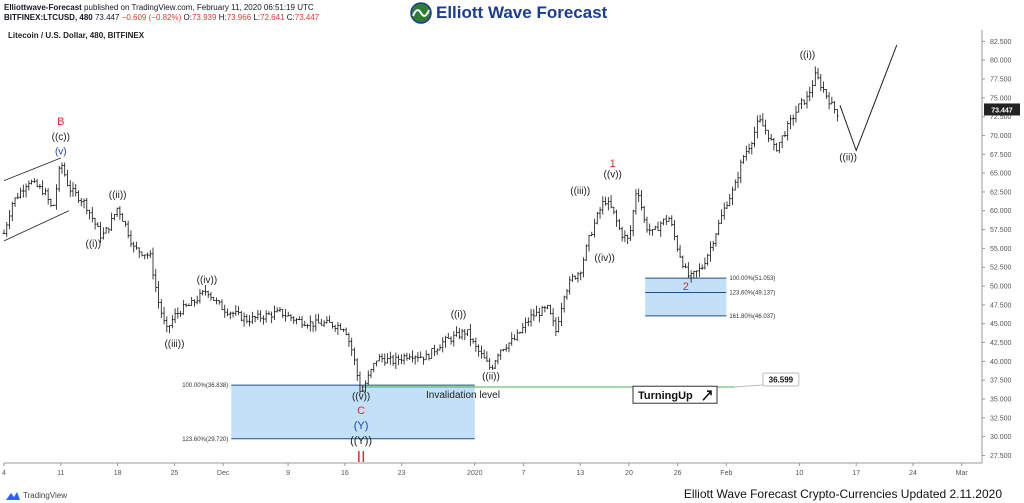 Image resolution: width=1024 pixels, height=503 pixels. I want to click on x-tick-label: 2020, so click(475, 473).